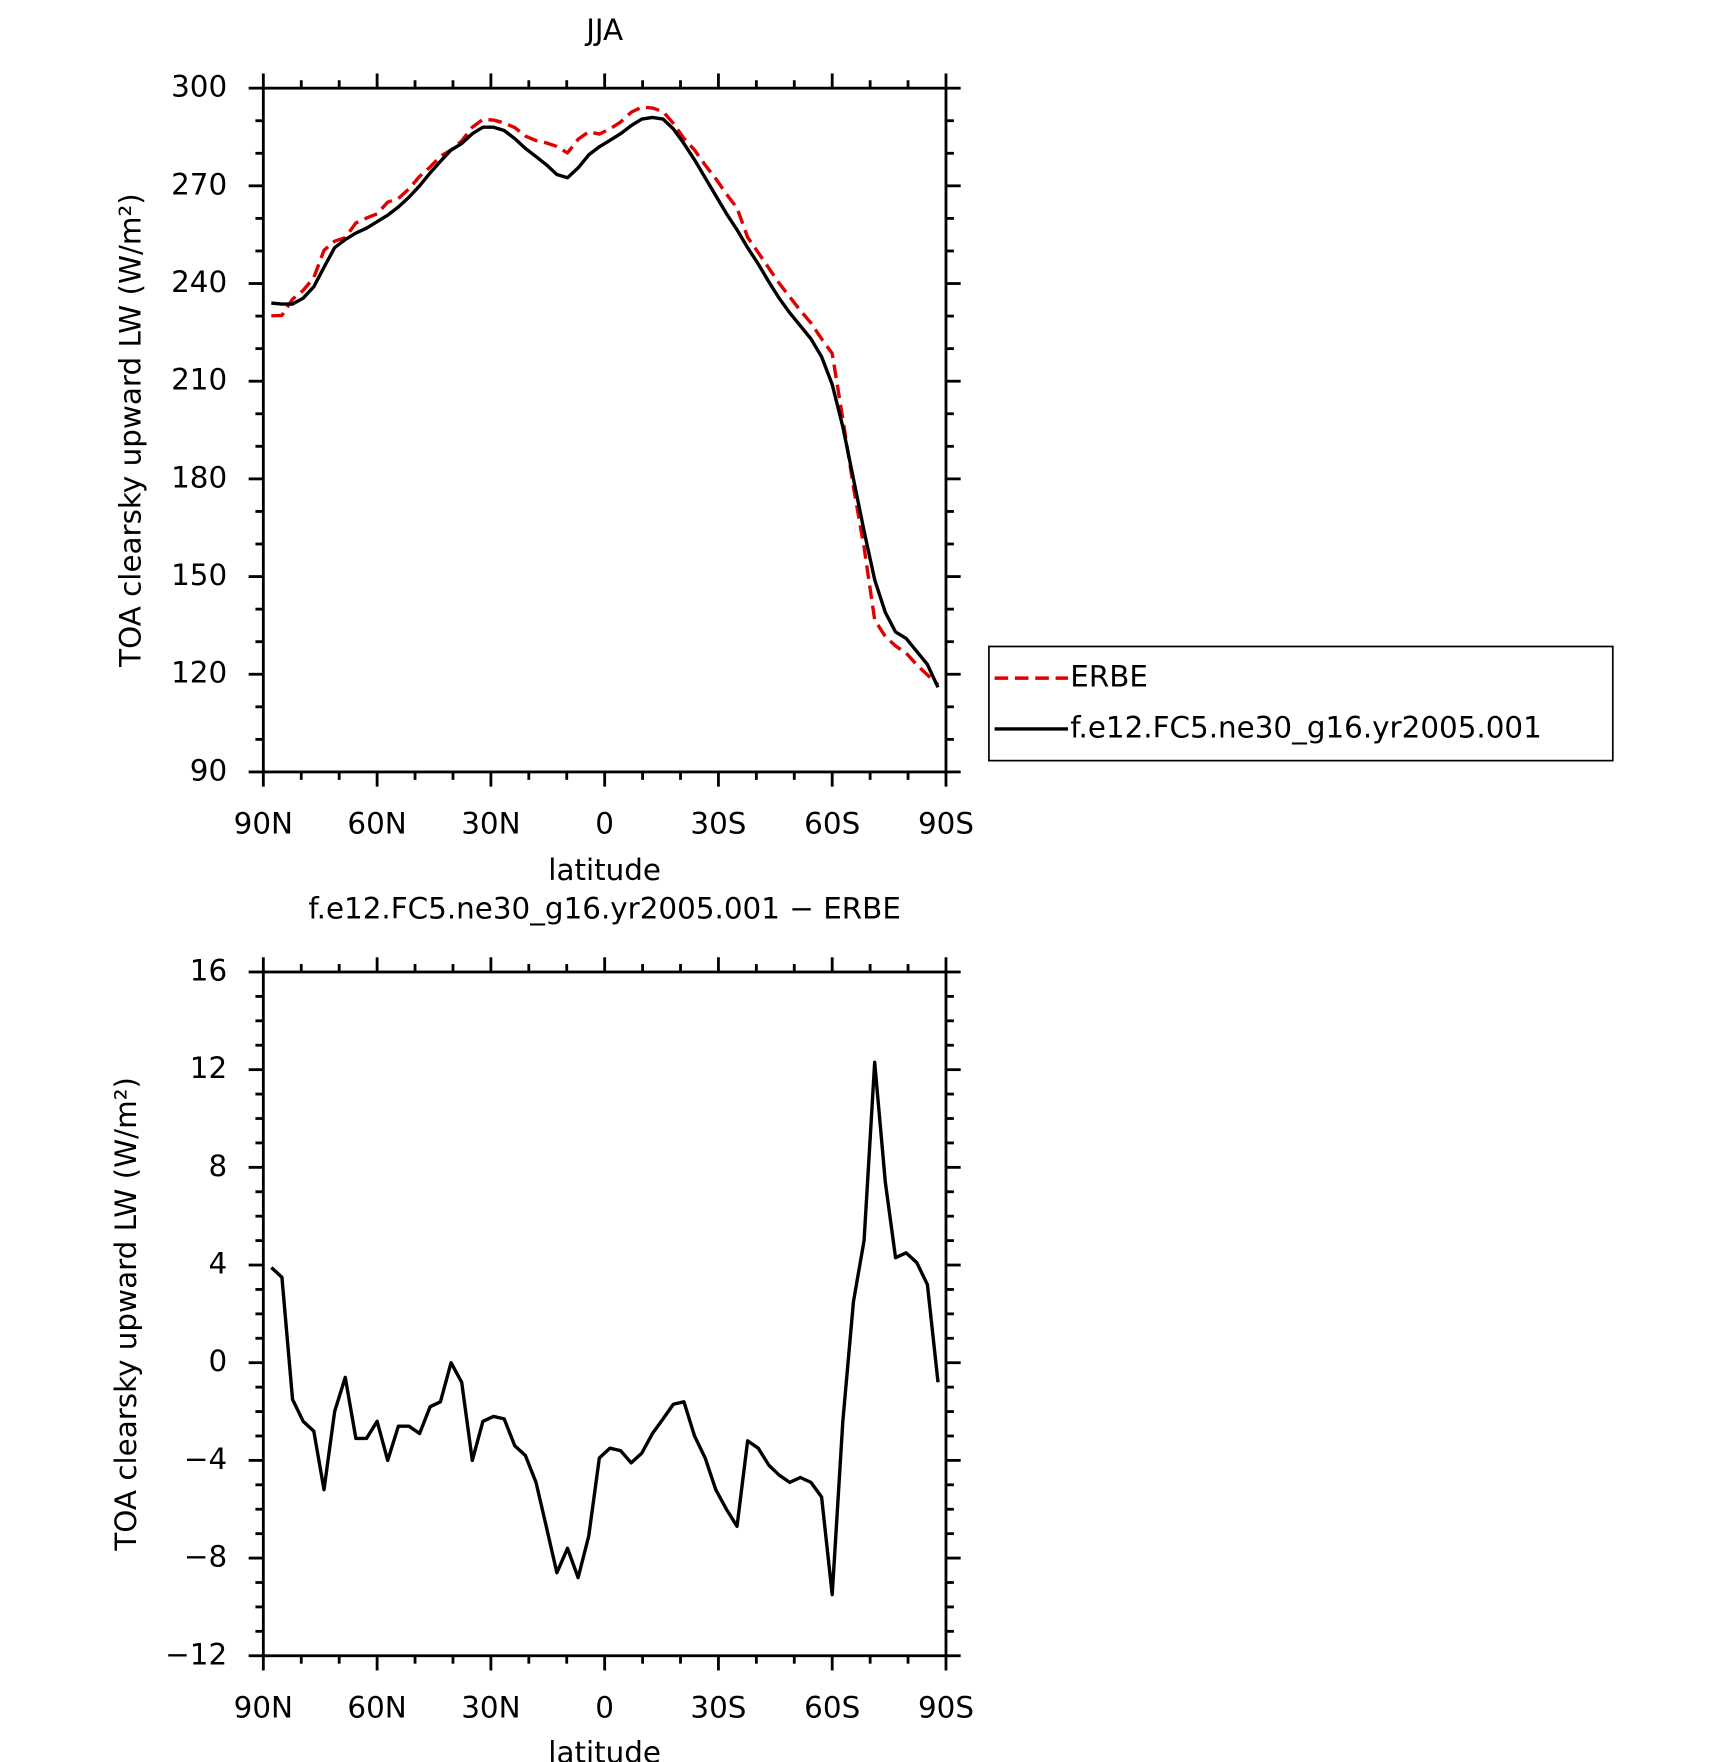  What do you see at coordinates (208, 970) in the screenshot?
I see `y-tick-label: 16` at bounding box center [208, 970].